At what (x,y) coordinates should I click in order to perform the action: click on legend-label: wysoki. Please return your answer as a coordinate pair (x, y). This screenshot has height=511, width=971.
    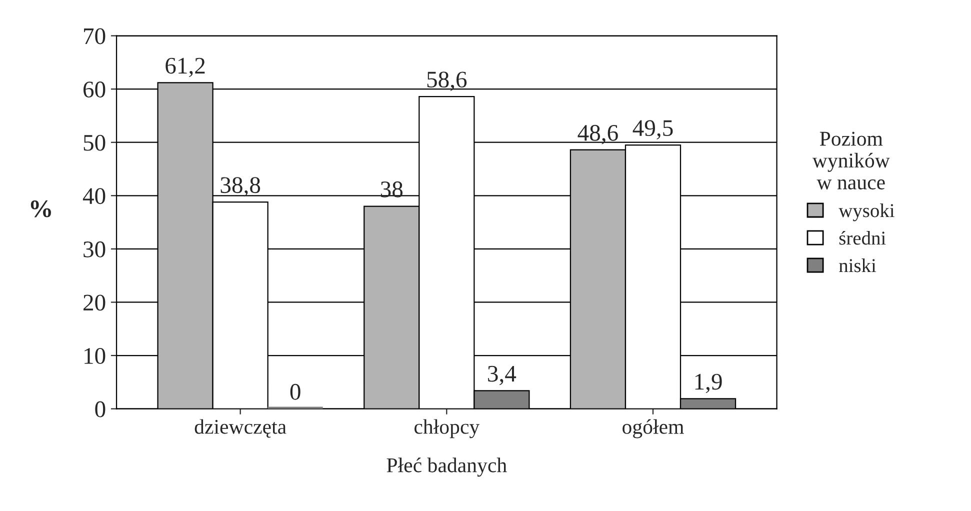
    Looking at the image, I should click on (866, 213).